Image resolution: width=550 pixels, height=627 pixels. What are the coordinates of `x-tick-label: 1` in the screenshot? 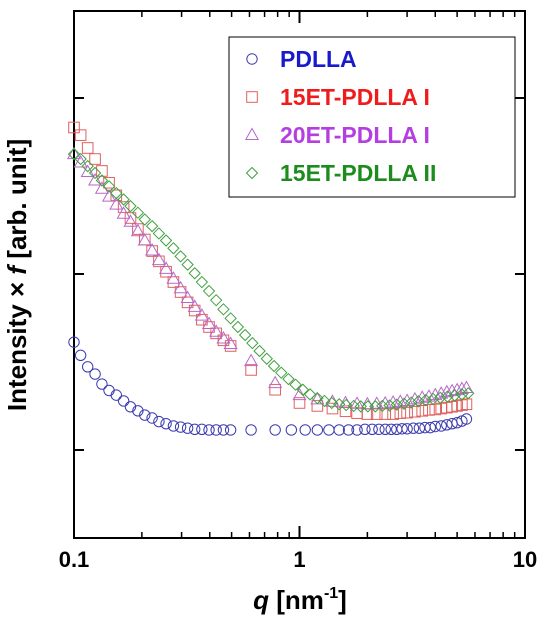 It's located at (299, 559).